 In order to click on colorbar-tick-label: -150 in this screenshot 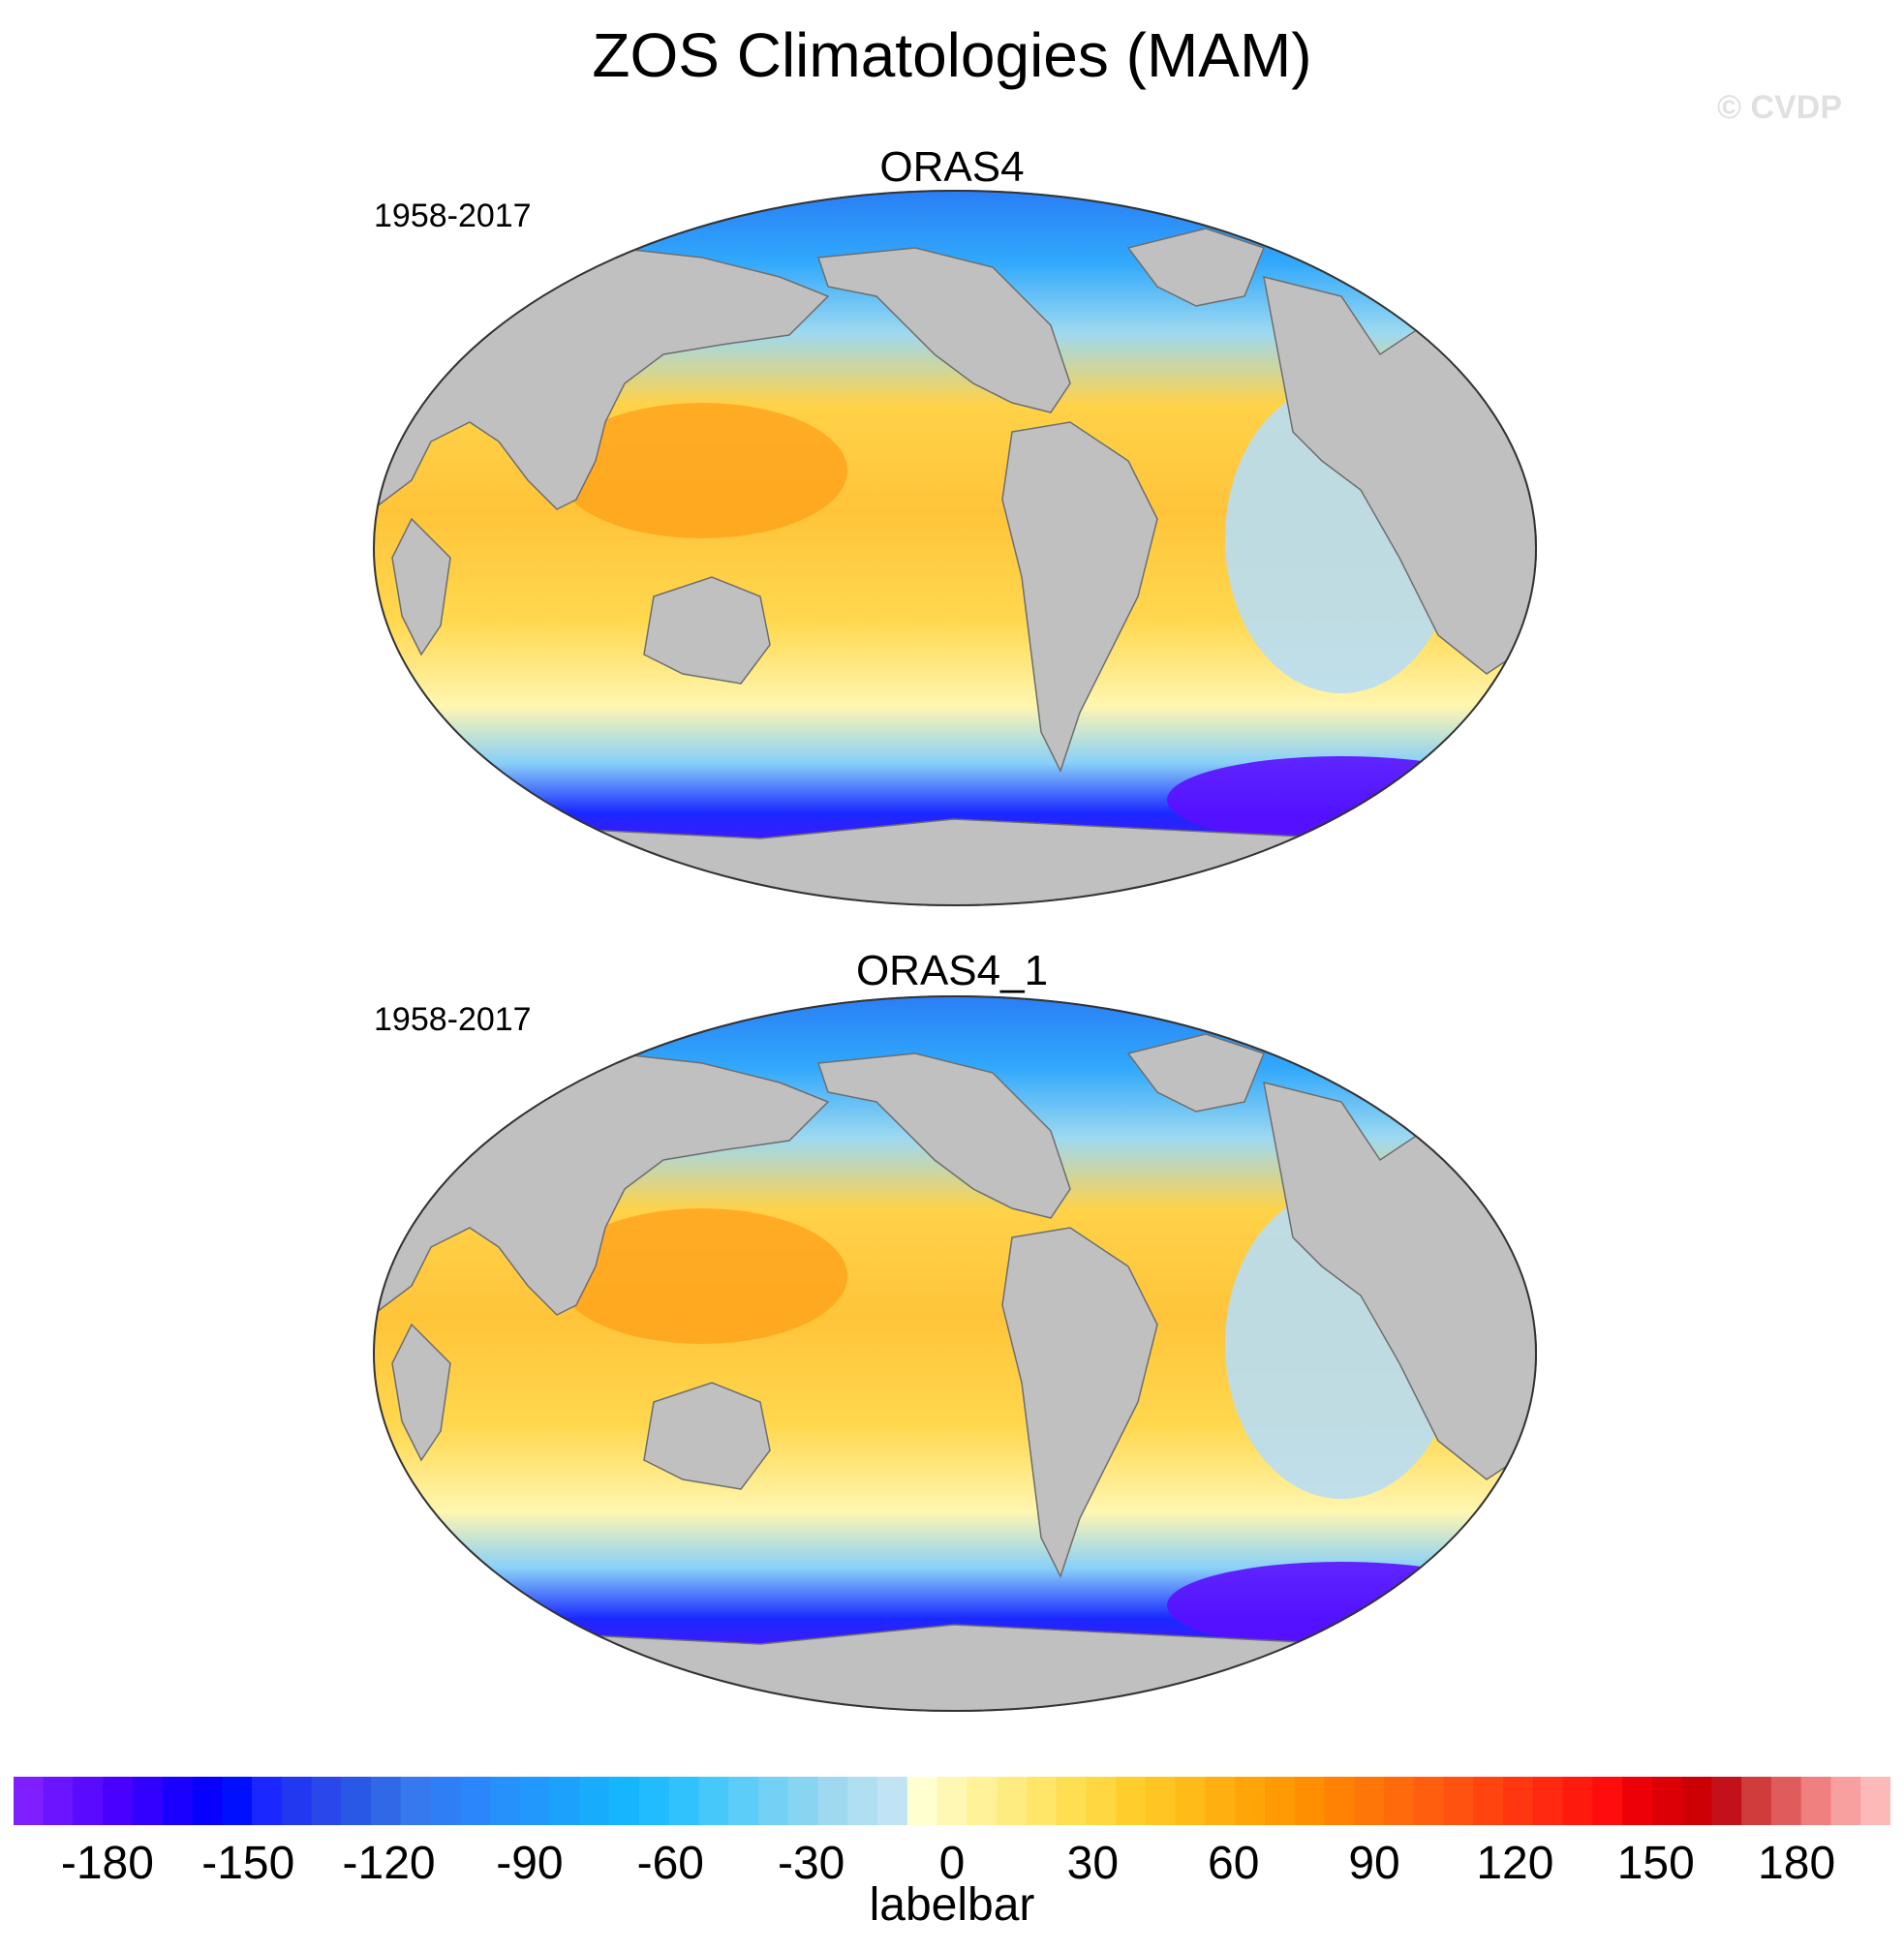, I will do `click(248, 1863)`.